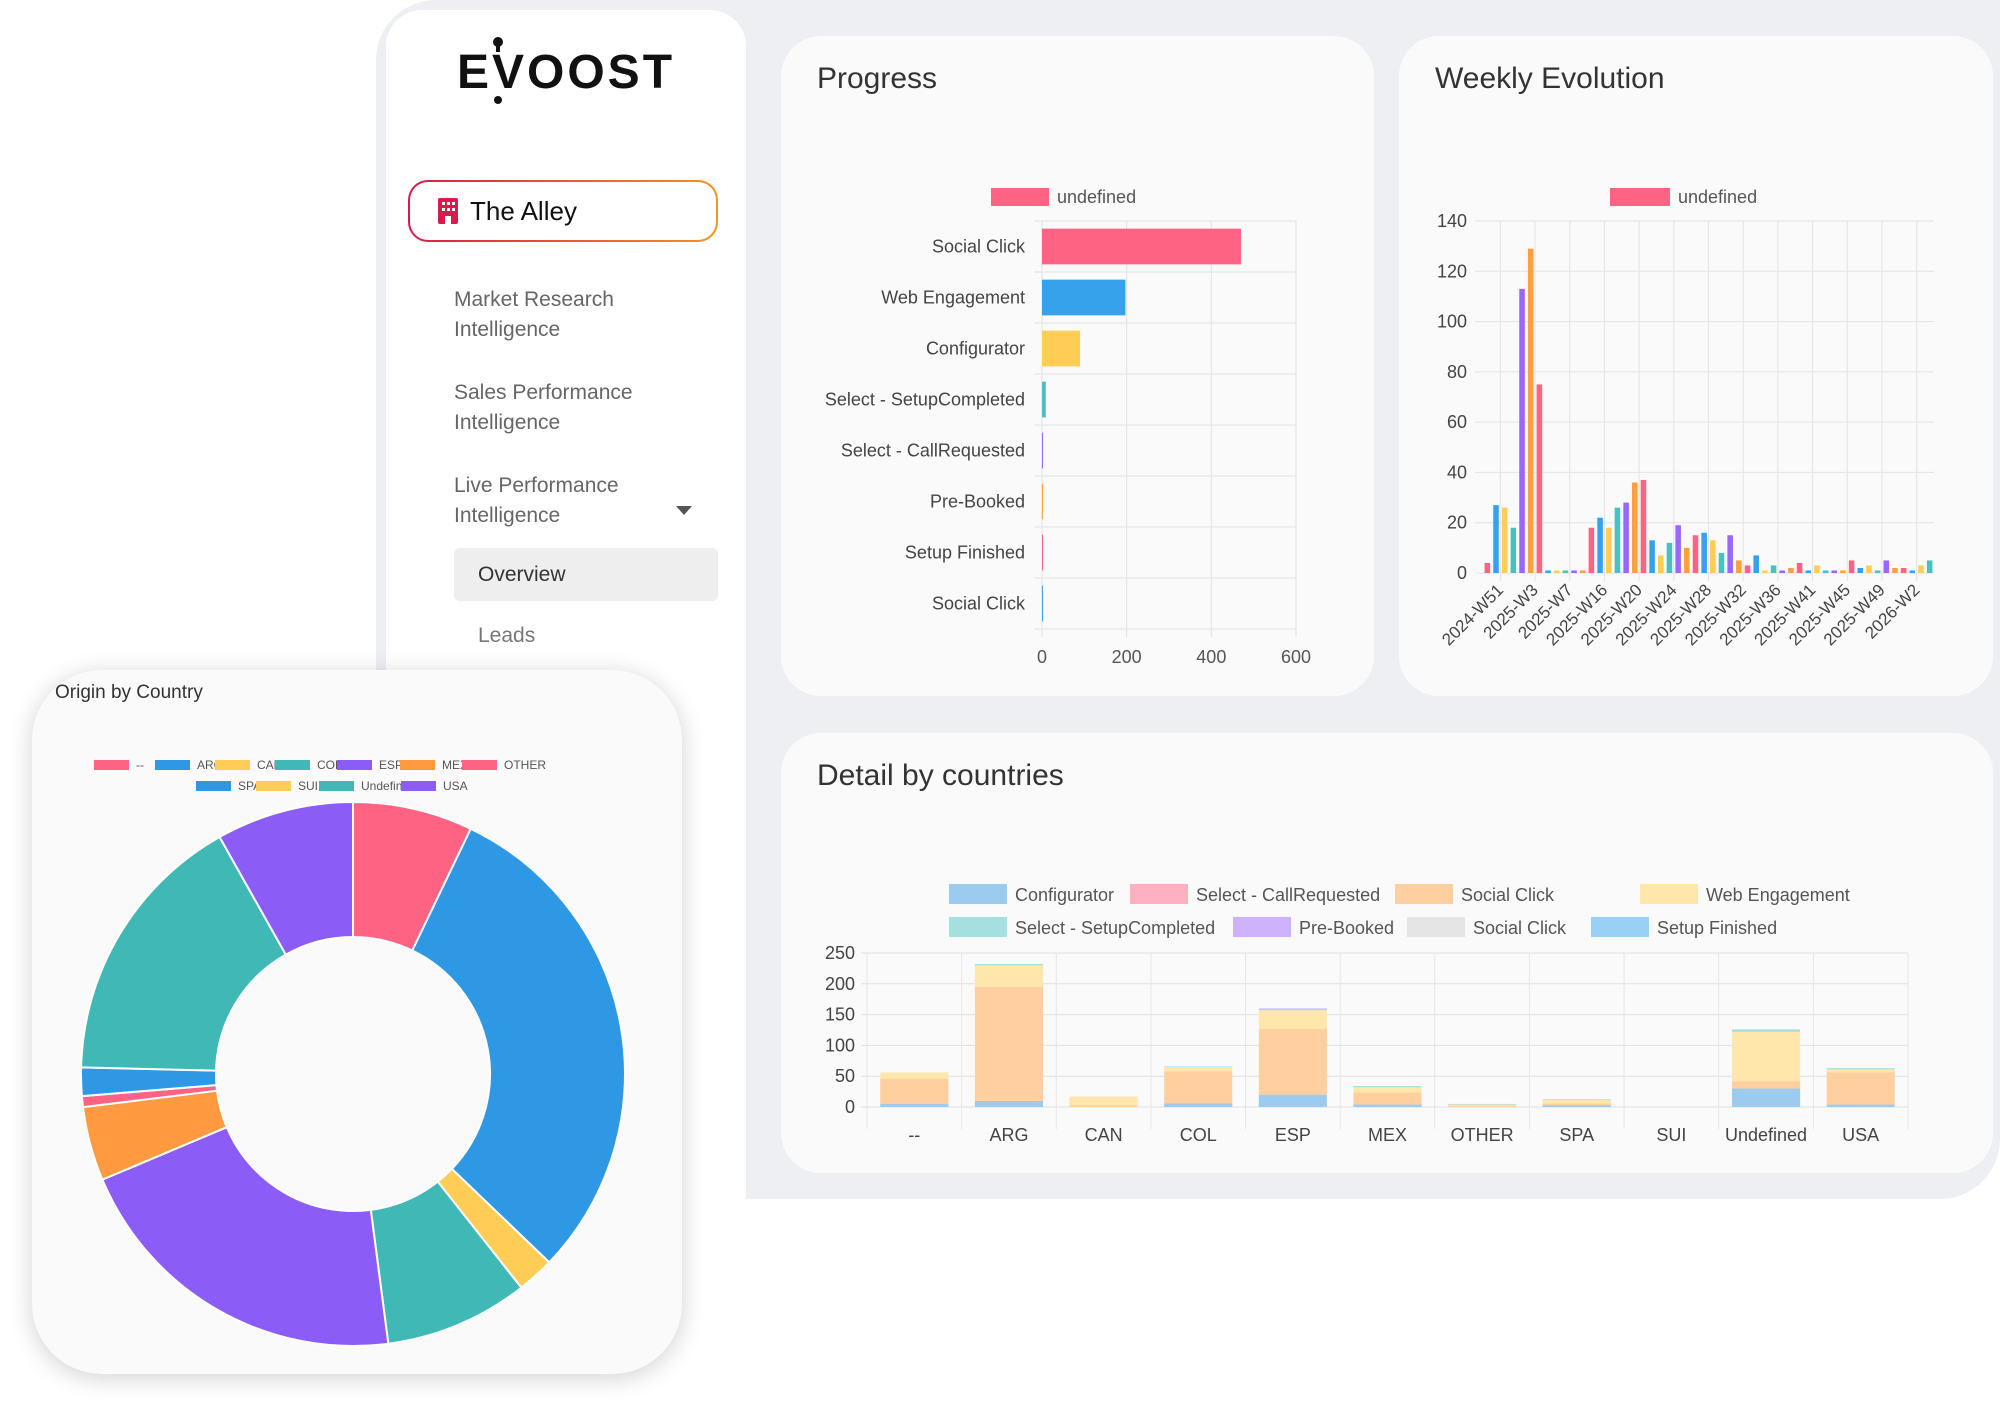 The image size is (2000, 1405). Describe the element at coordinates (953, 298) in the screenshot. I see `y-tick-label: Web Engagement` at that location.